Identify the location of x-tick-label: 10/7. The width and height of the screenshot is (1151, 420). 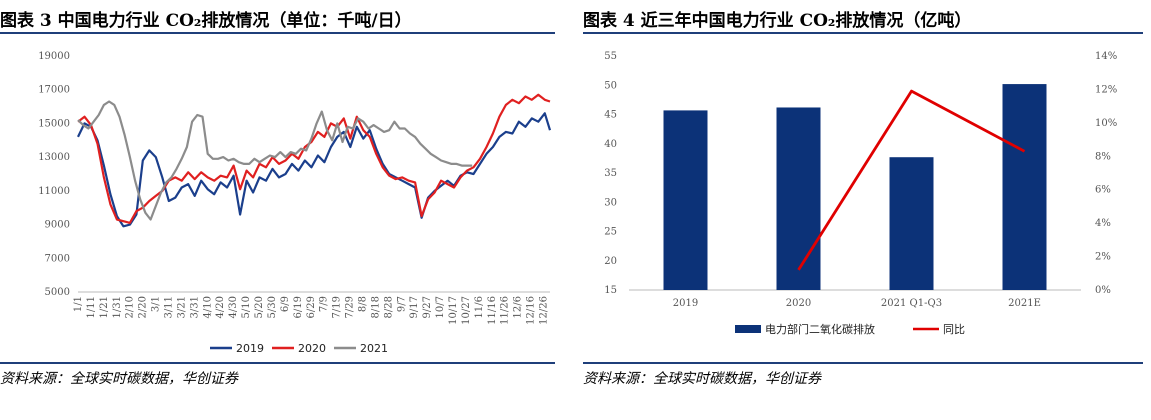
(440, 307).